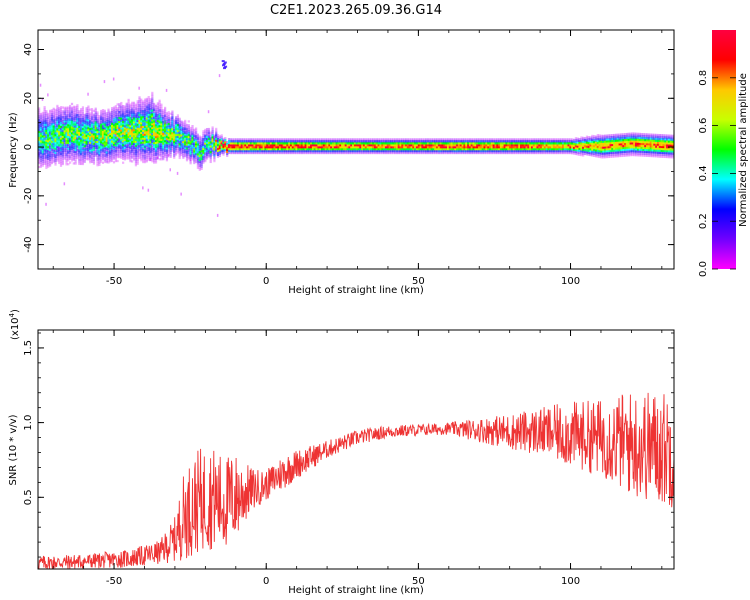  Describe the element at coordinates (570, 581) in the screenshot. I see `snr-x-tick-label: 100` at that location.